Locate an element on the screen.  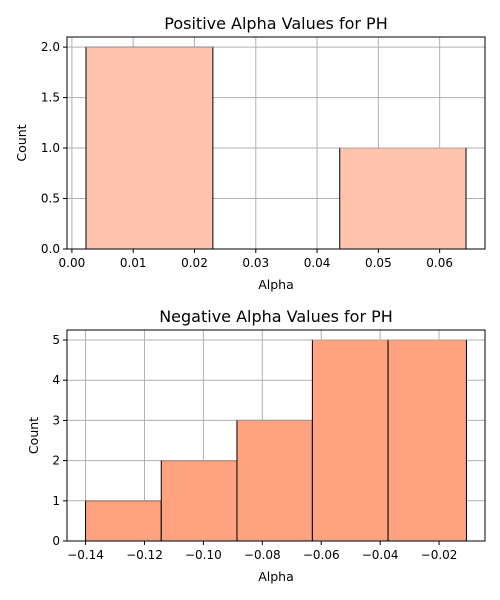
x-tick-label: 0.04 is located at coordinates (317, 263).